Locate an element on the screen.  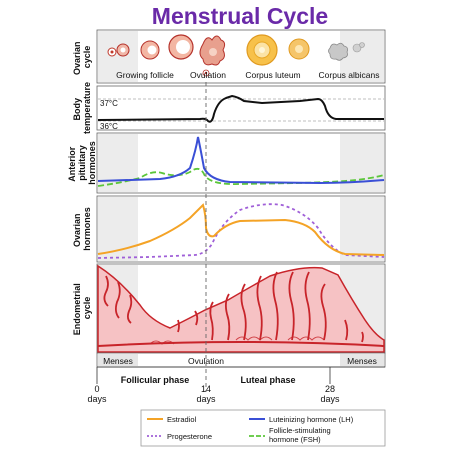
small-follicle-icon is located at coordinates (112, 52).